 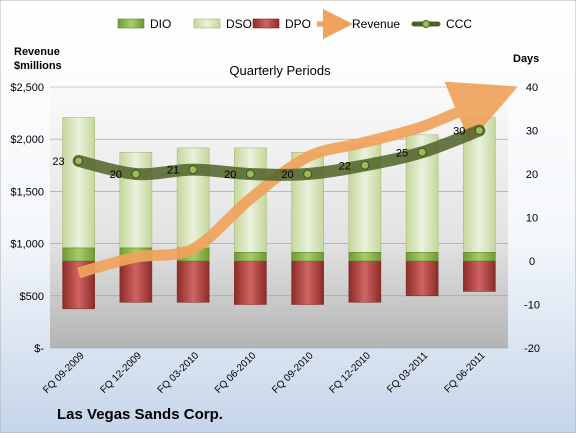 What do you see at coordinates (38, 66) in the screenshot?
I see `left-axis-title-line2: $millions` at bounding box center [38, 66].